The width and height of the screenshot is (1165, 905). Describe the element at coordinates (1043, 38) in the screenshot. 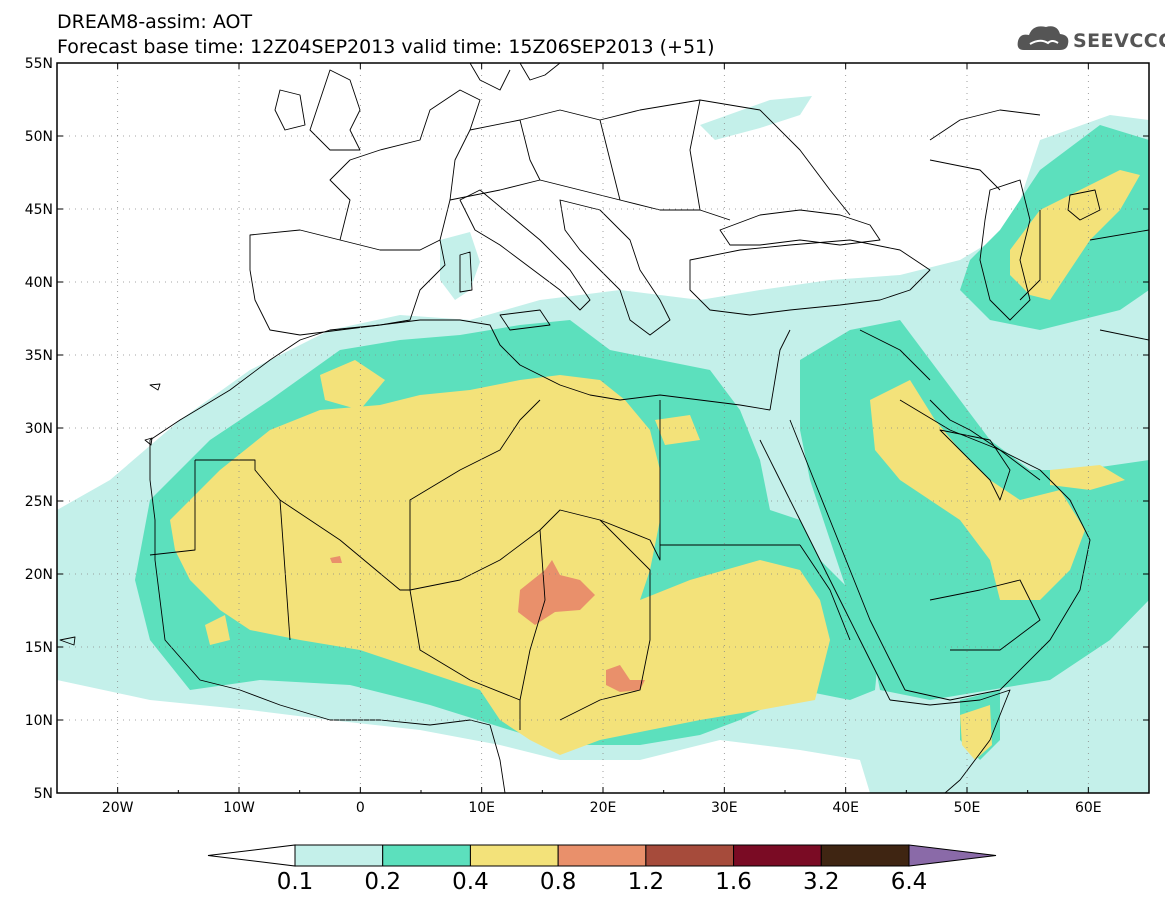

I see `cloud-icon` at that location.